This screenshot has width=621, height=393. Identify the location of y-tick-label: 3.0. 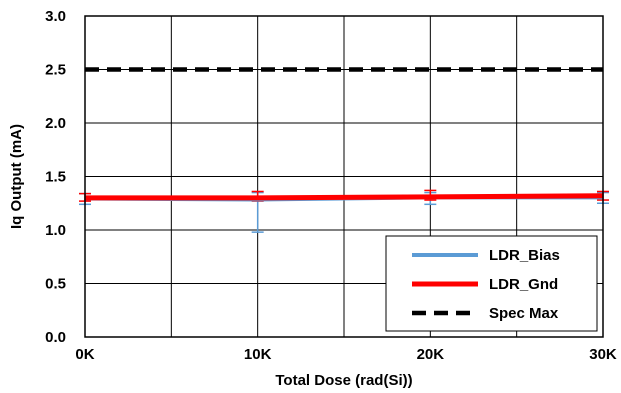
(55, 16).